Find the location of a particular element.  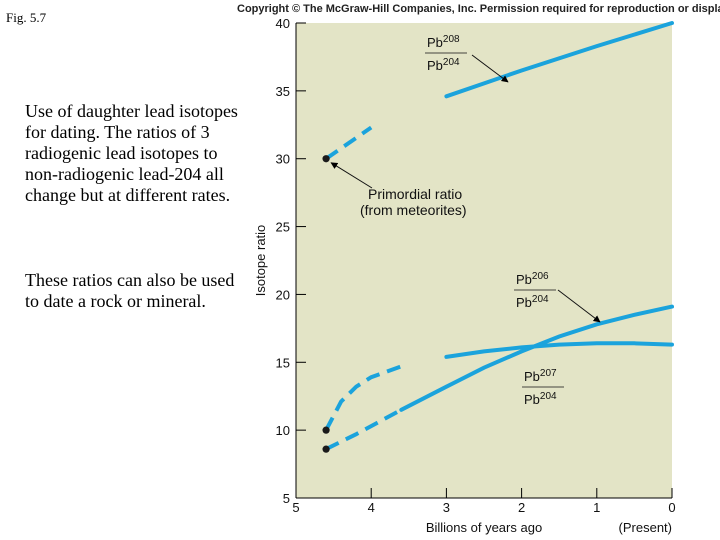

series-line-solid-pb206-pb204 is located at coordinates (536, 358).